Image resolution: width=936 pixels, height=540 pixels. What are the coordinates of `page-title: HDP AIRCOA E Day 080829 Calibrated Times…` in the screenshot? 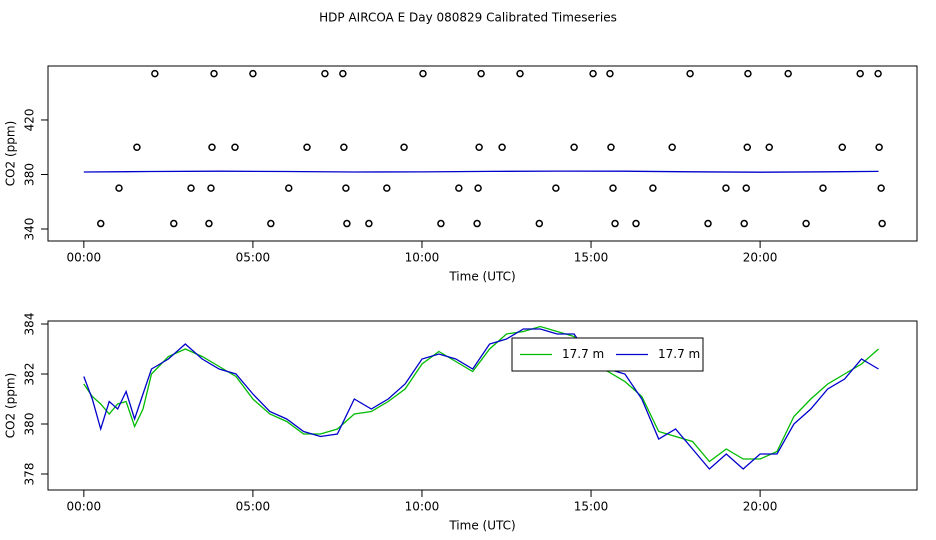 It's located at (468, 18).